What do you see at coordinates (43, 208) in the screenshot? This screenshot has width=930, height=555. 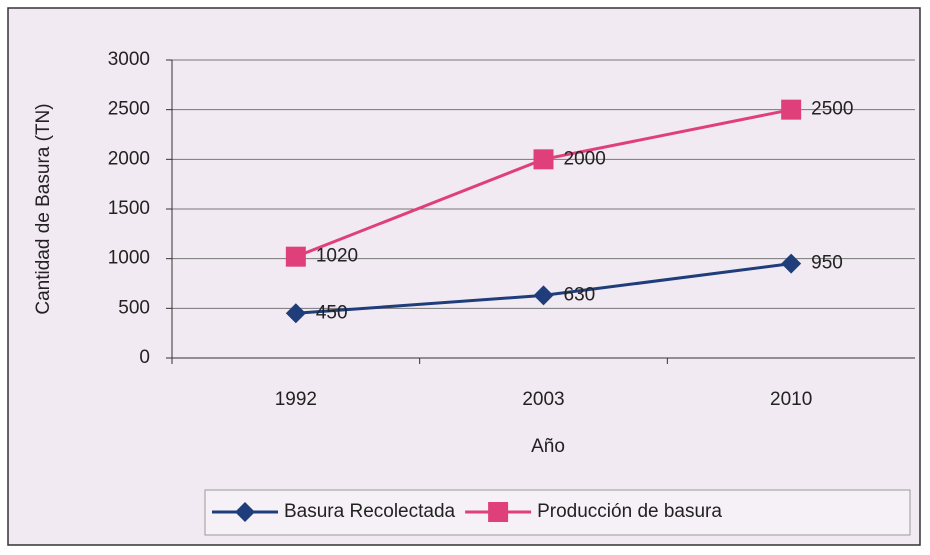 I see `y-axis-label: Cantidad de Basura (TN)` at bounding box center [43, 208].